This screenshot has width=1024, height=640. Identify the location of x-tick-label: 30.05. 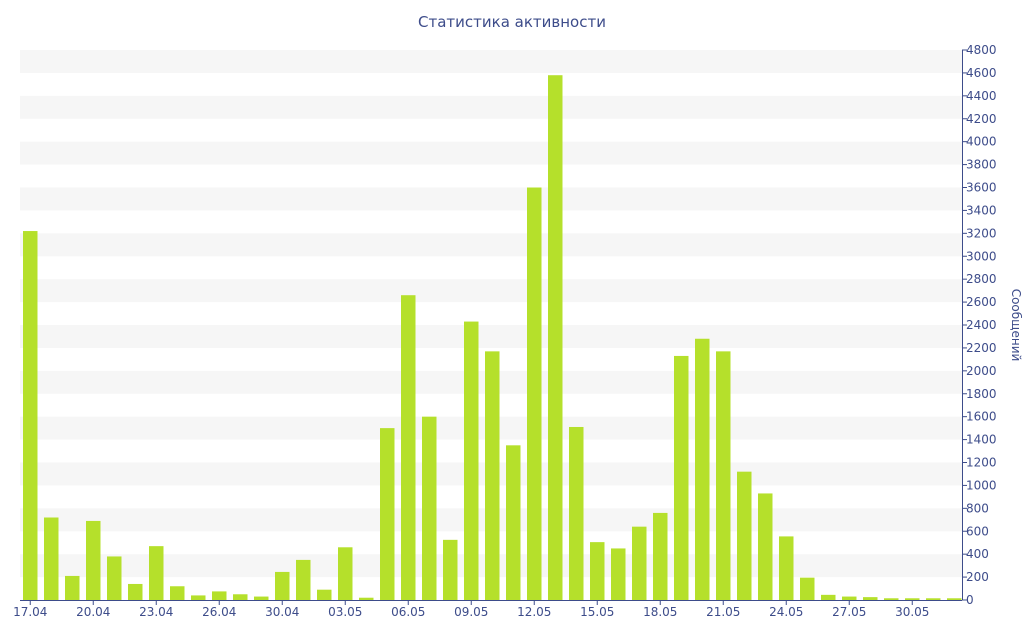
(912, 612).